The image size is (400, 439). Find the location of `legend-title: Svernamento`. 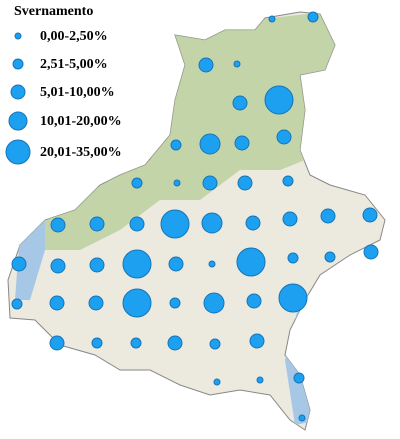

legend-title: Svernamento is located at coordinates (53, 11).